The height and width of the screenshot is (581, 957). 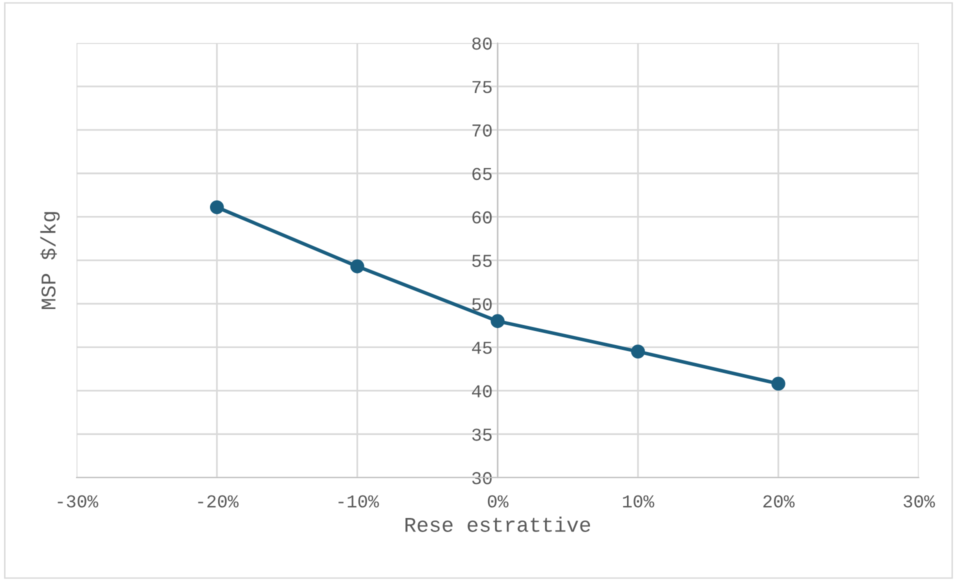 I want to click on x-tick-label: 20%, so click(x=779, y=501).